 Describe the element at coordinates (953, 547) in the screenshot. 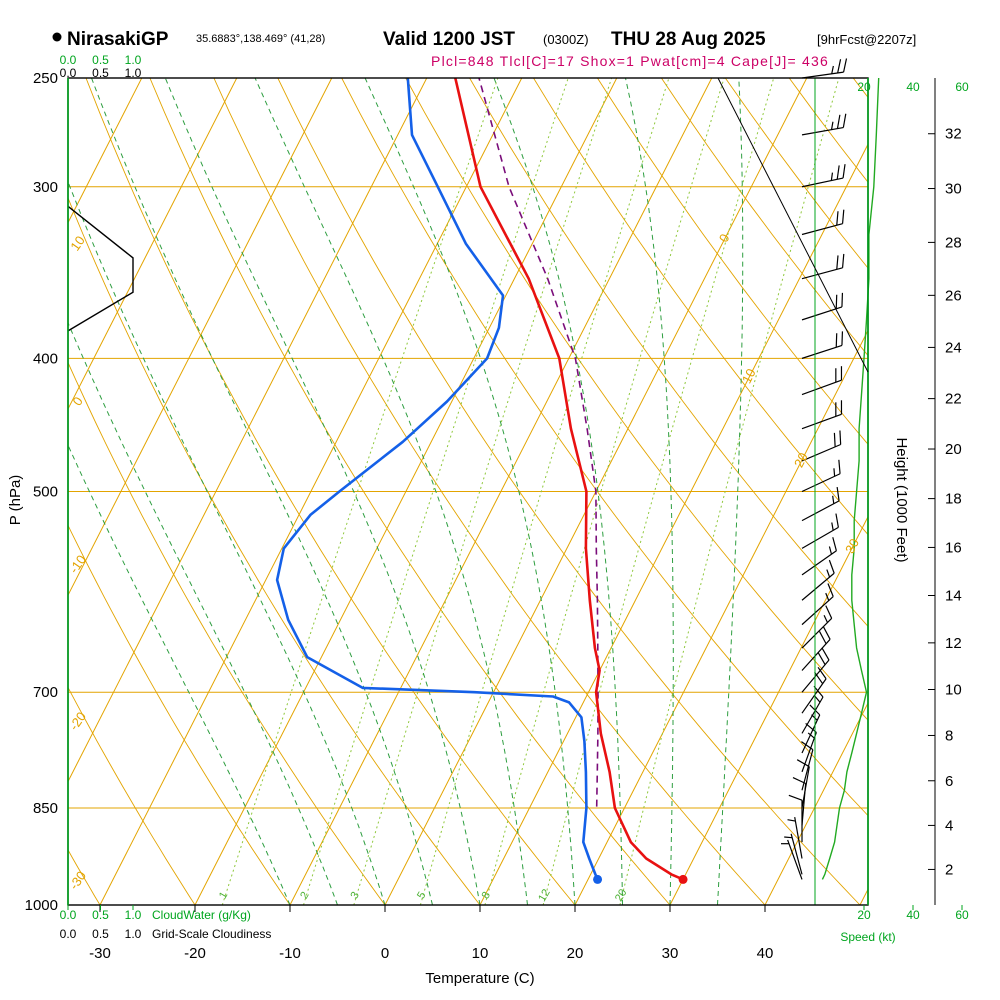

I see `svg-text: 16` at that location.